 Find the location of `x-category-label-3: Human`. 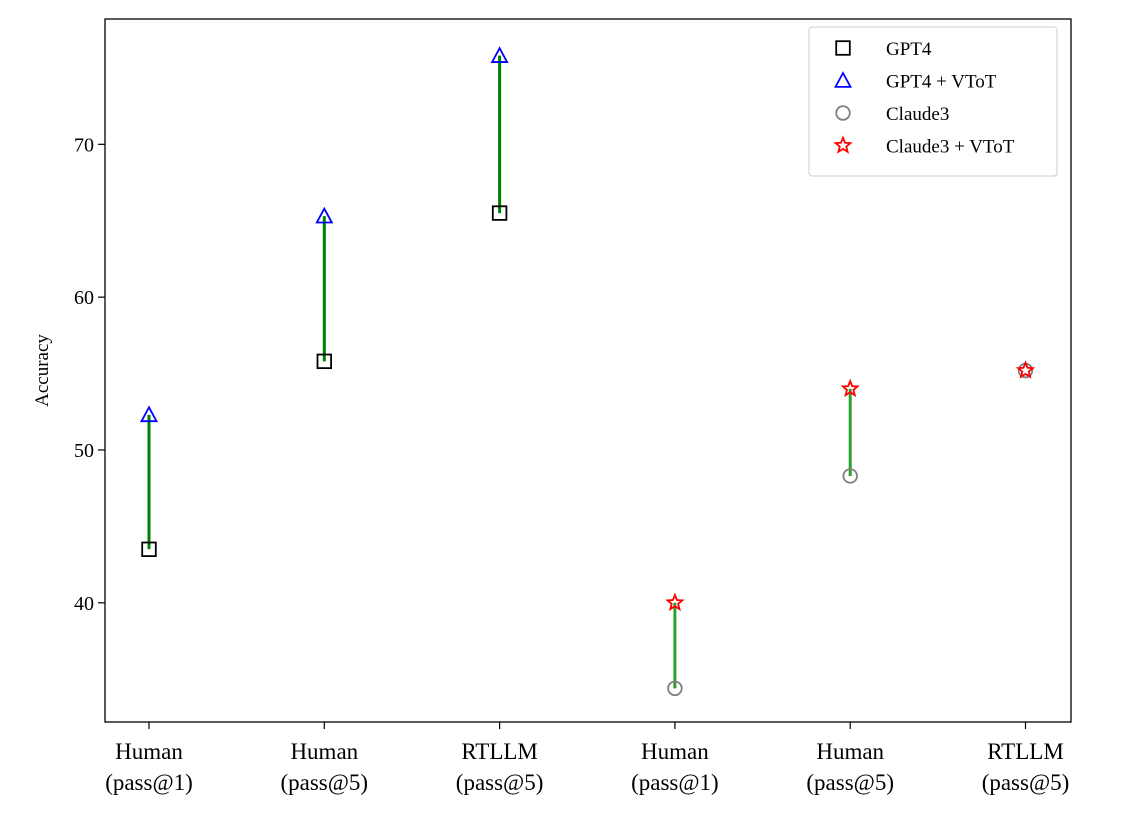

x-category-label-3: Human is located at coordinates (675, 751).